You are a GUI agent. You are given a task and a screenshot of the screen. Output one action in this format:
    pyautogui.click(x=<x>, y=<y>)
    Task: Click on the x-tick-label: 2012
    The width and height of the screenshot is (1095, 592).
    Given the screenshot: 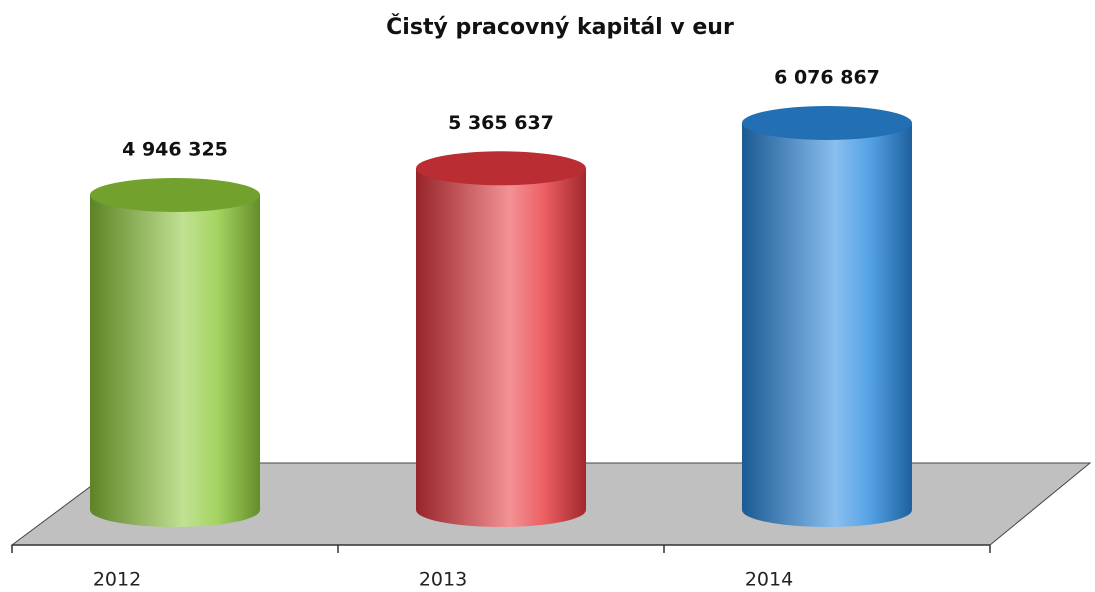 What is the action you would take?
    pyautogui.click(x=117, y=580)
    